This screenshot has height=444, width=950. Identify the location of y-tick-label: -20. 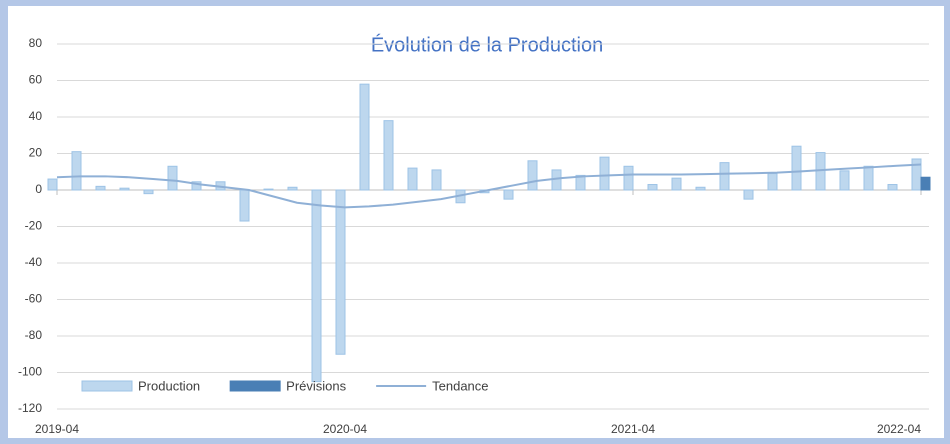
(34, 226).